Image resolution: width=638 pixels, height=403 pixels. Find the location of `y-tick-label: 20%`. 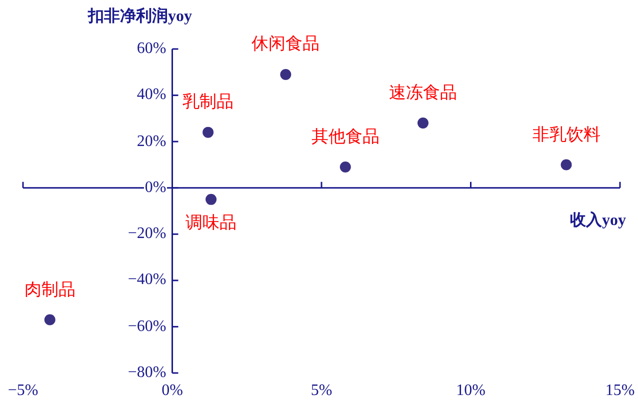

y-tick-label: 20% is located at coordinates (152, 141).